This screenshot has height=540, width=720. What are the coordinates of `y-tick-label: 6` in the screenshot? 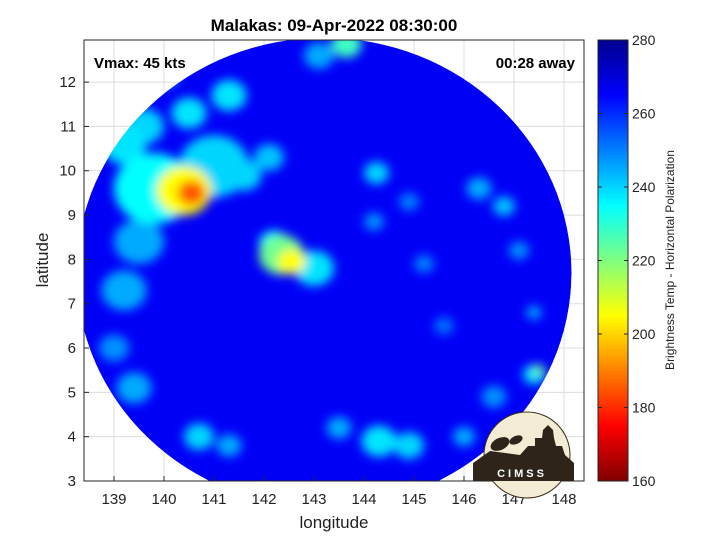 It's located at (72, 348).